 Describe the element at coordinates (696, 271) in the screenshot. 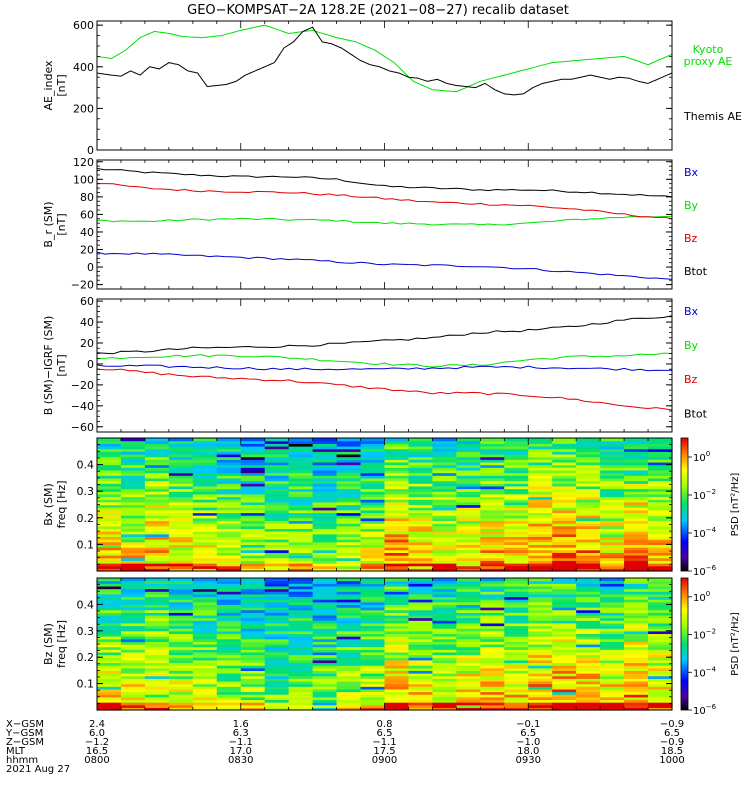

I see `legend-entry: Btot` at that location.